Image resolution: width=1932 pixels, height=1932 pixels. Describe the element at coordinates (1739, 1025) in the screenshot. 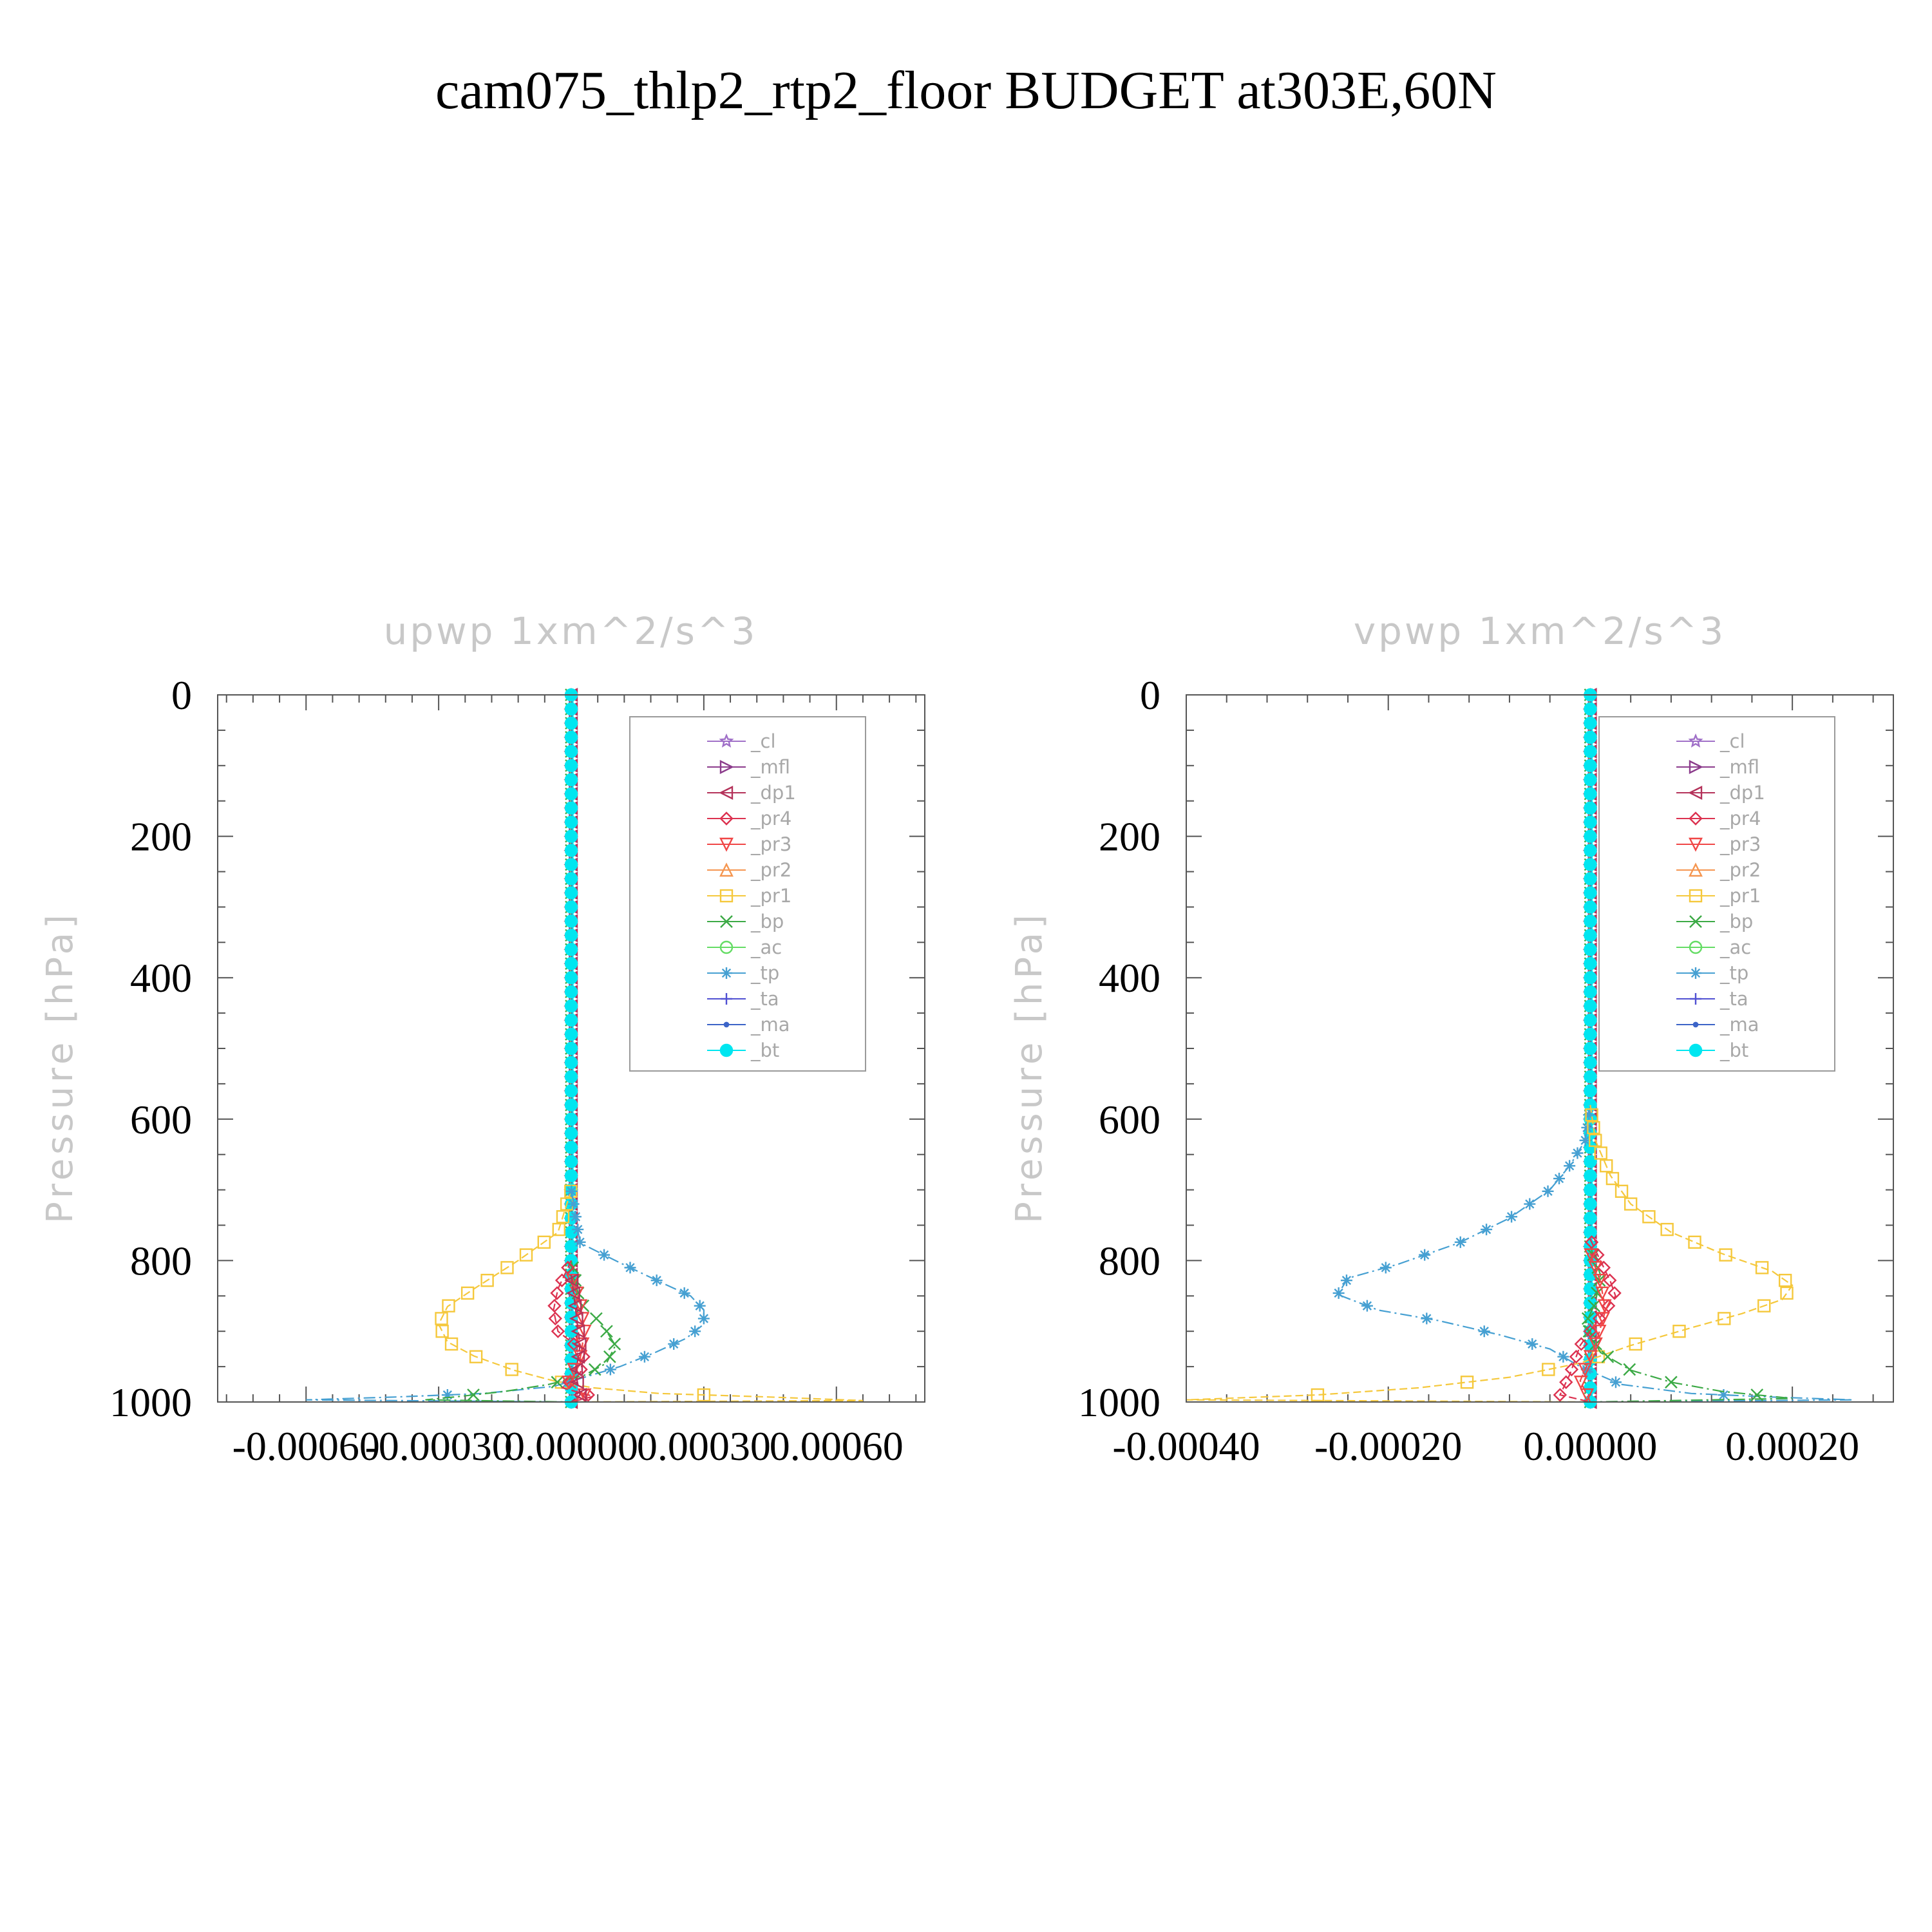

I see `vpwp-legend-label: _ma` at that location.